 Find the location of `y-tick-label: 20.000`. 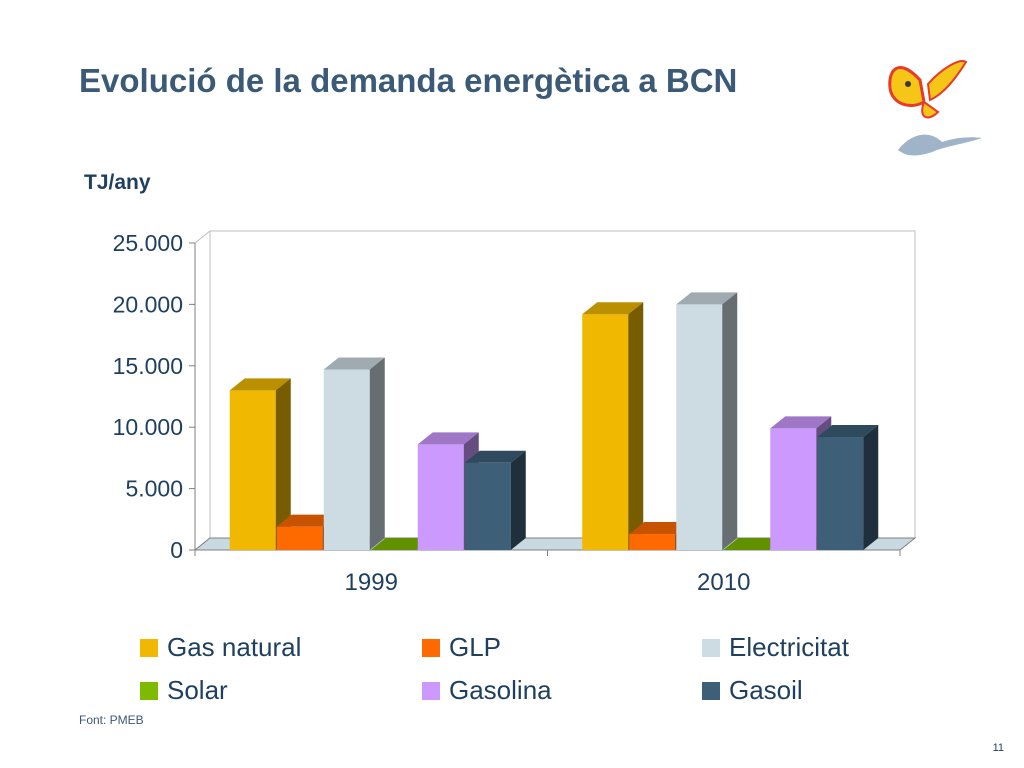

y-tick-label: 20.000 is located at coordinates (148, 304).